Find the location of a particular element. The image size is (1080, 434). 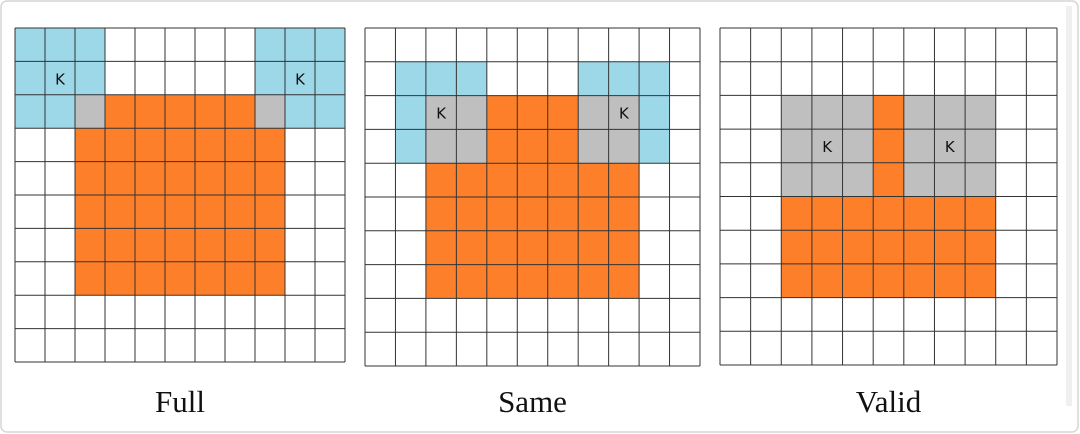

panel-caption: Valid is located at coordinates (889, 401).